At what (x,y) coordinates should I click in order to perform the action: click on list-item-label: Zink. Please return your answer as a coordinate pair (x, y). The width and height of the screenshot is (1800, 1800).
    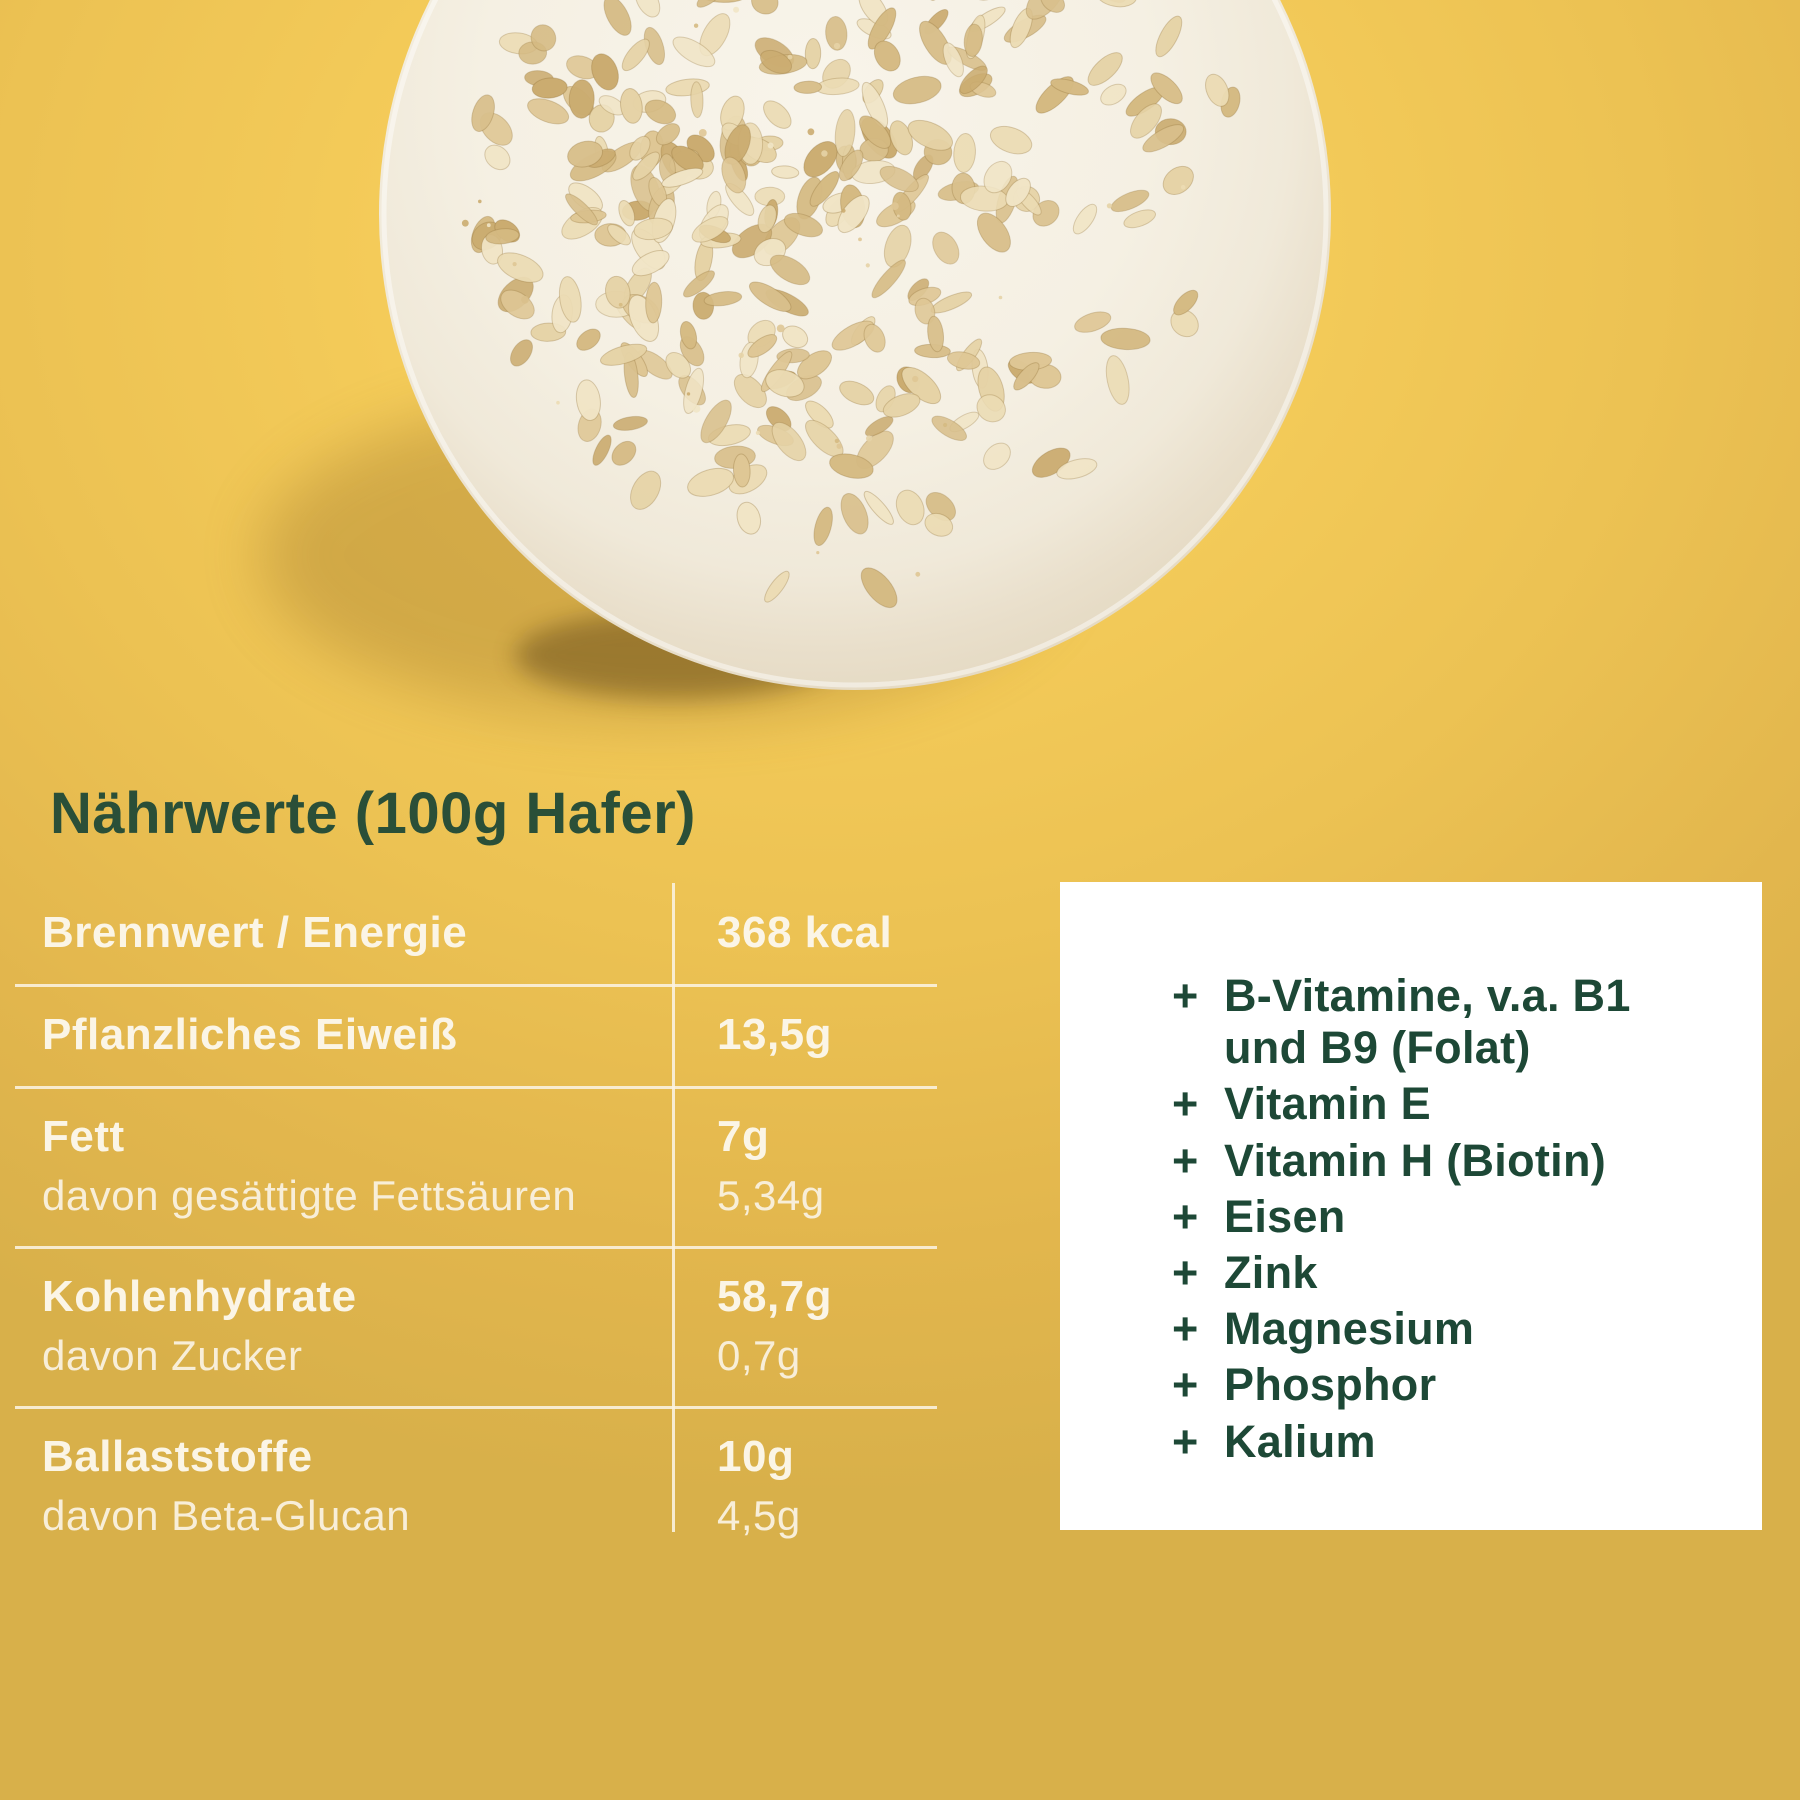
    Looking at the image, I should click on (1271, 1272).